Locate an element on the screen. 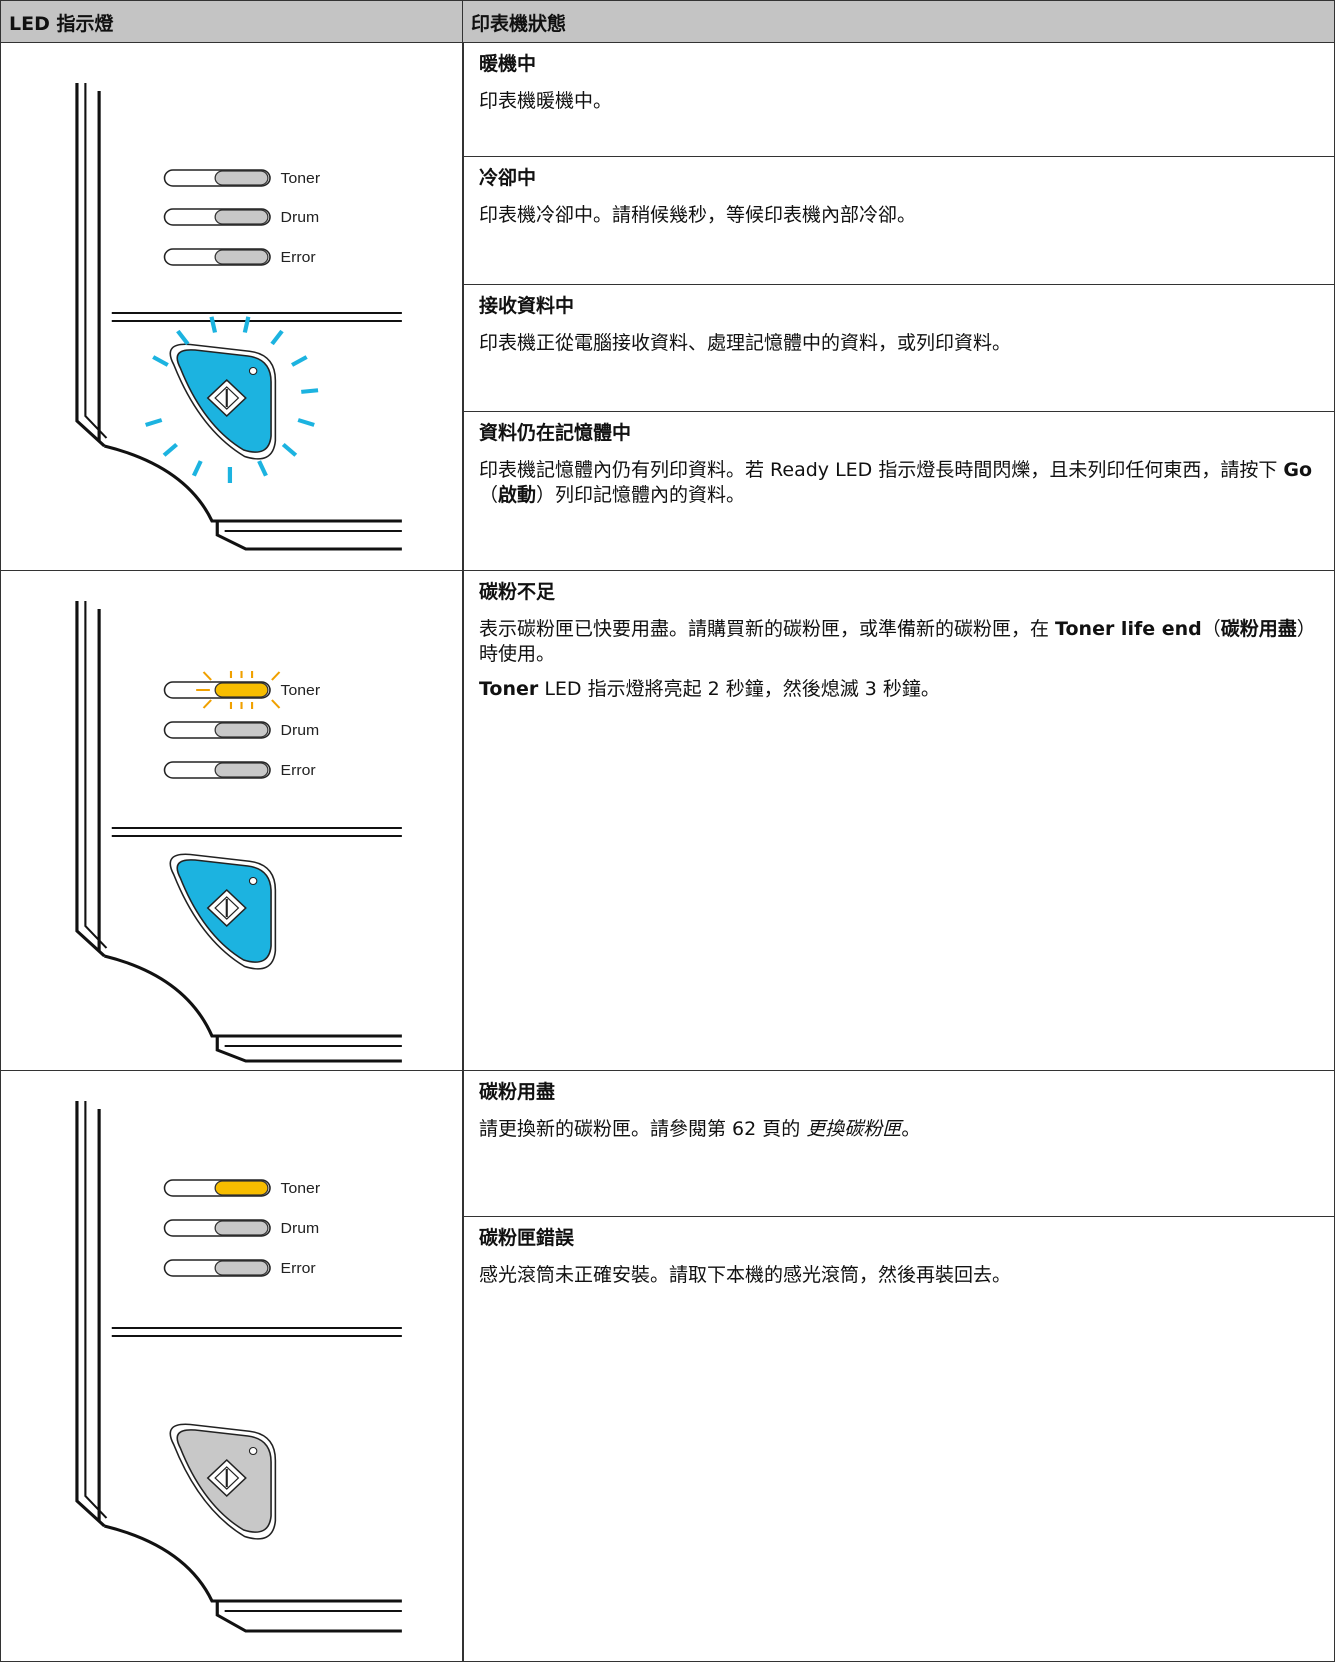 The height and width of the screenshot is (1664, 1335). status-title: 接收資料中 is located at coordinates (527, 306).